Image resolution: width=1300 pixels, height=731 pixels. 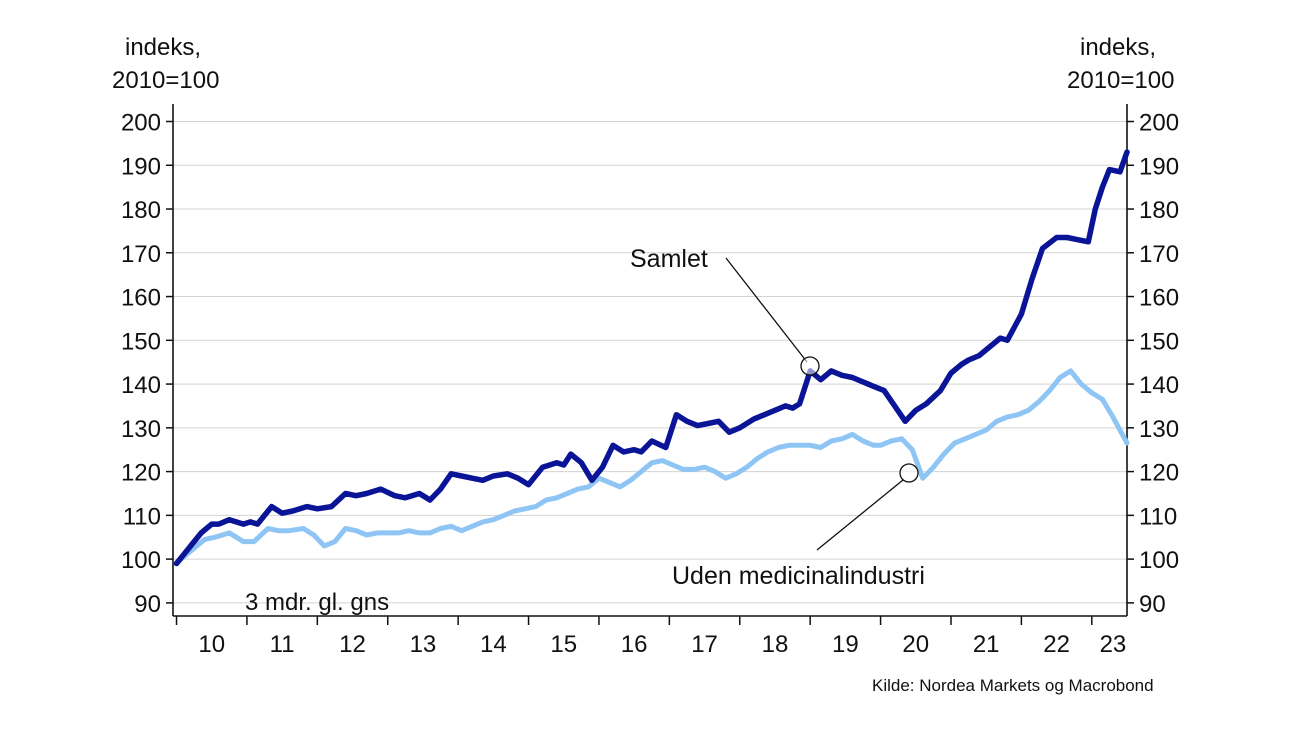 I want to click on annotations: Samlet Uden medicinalindustri, so click(x=777, y=417).